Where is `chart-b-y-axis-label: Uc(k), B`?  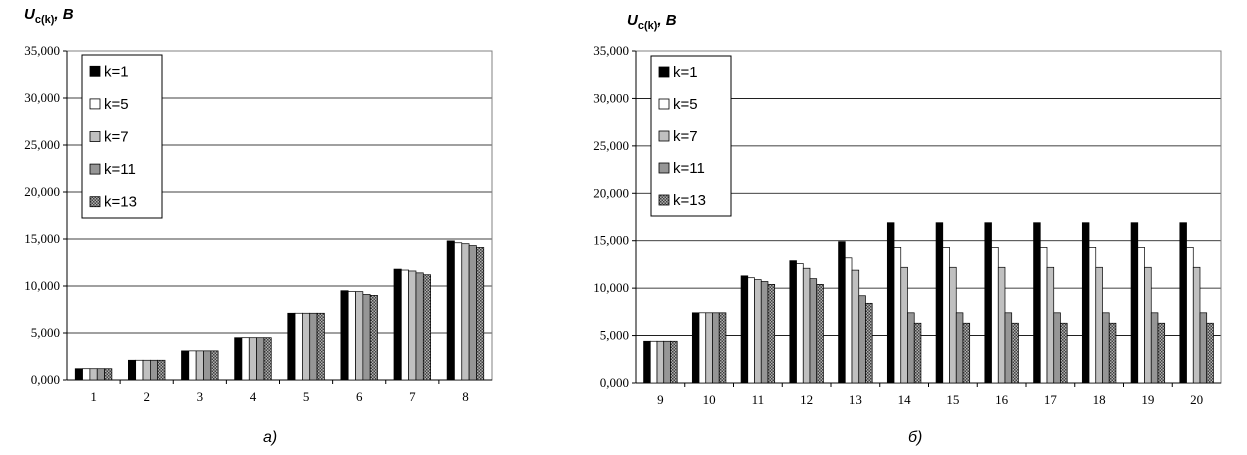
chart-b-y-axis-label: Uc(k), B is located at coordinates (652, 22).